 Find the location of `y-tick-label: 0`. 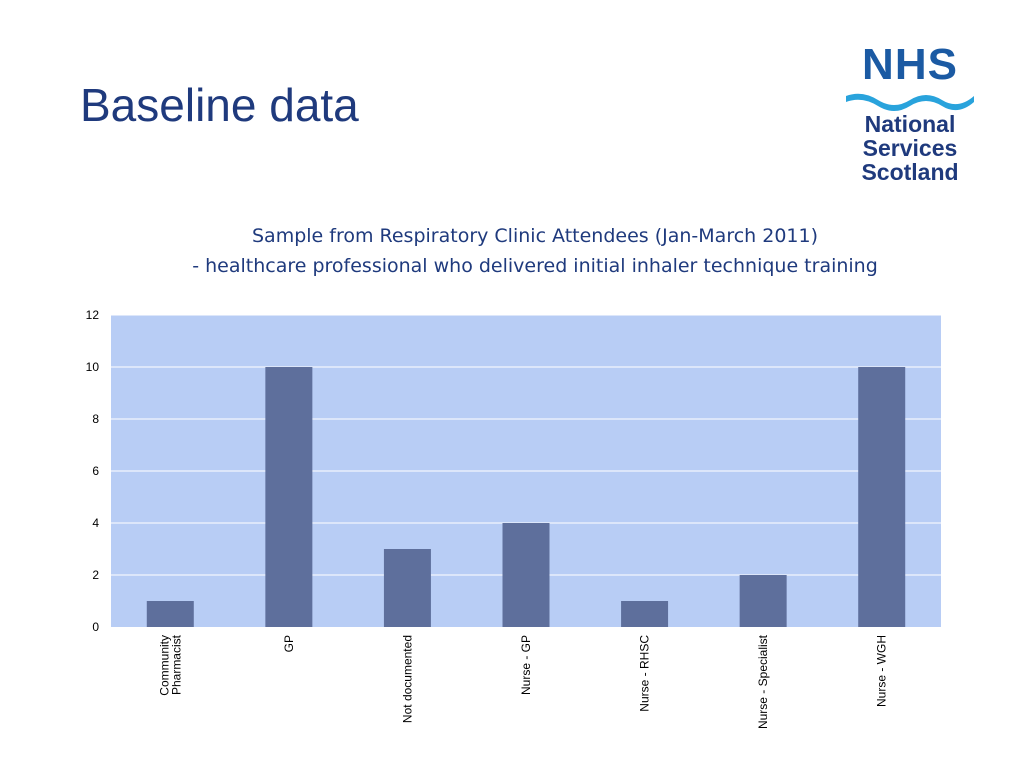

y-tick-label: 0 is located at coordinates (95, 627).